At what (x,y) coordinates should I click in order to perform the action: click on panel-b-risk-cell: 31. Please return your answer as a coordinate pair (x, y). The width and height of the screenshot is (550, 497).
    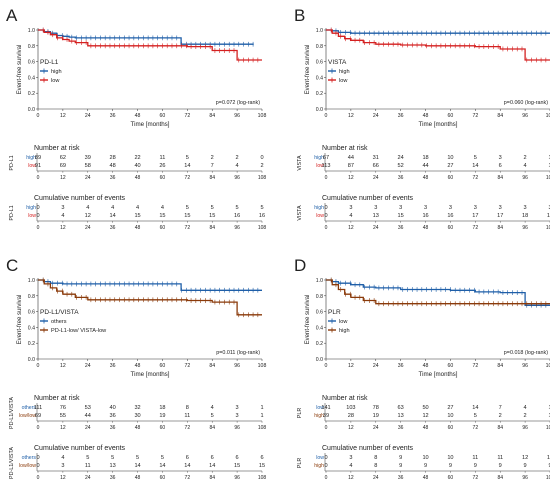
    Looking at the image, I should click on (376, 158).